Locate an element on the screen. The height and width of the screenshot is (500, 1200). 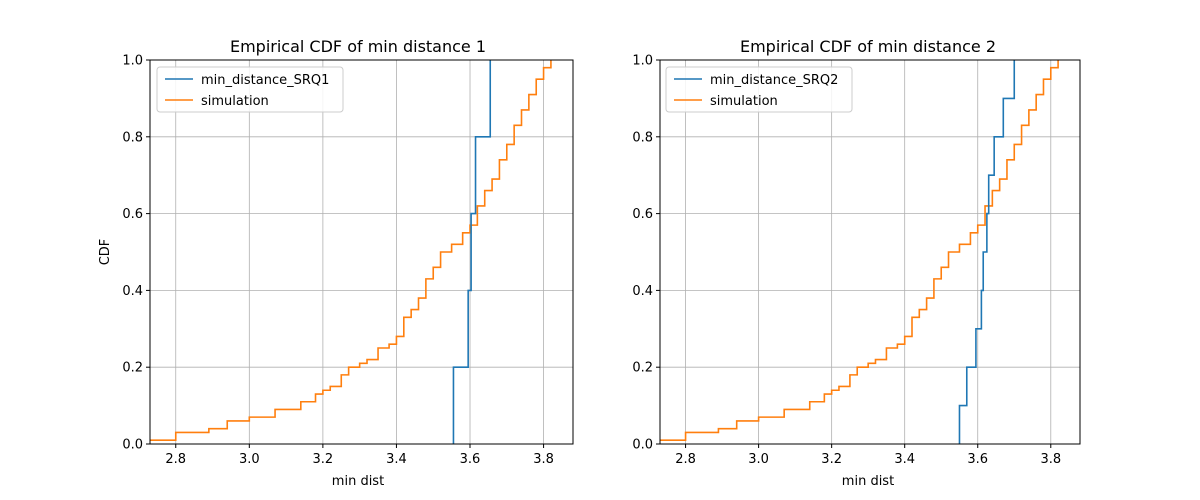
legend: min_distance_SRQ2 simulation is located at coordinates (759, 89).